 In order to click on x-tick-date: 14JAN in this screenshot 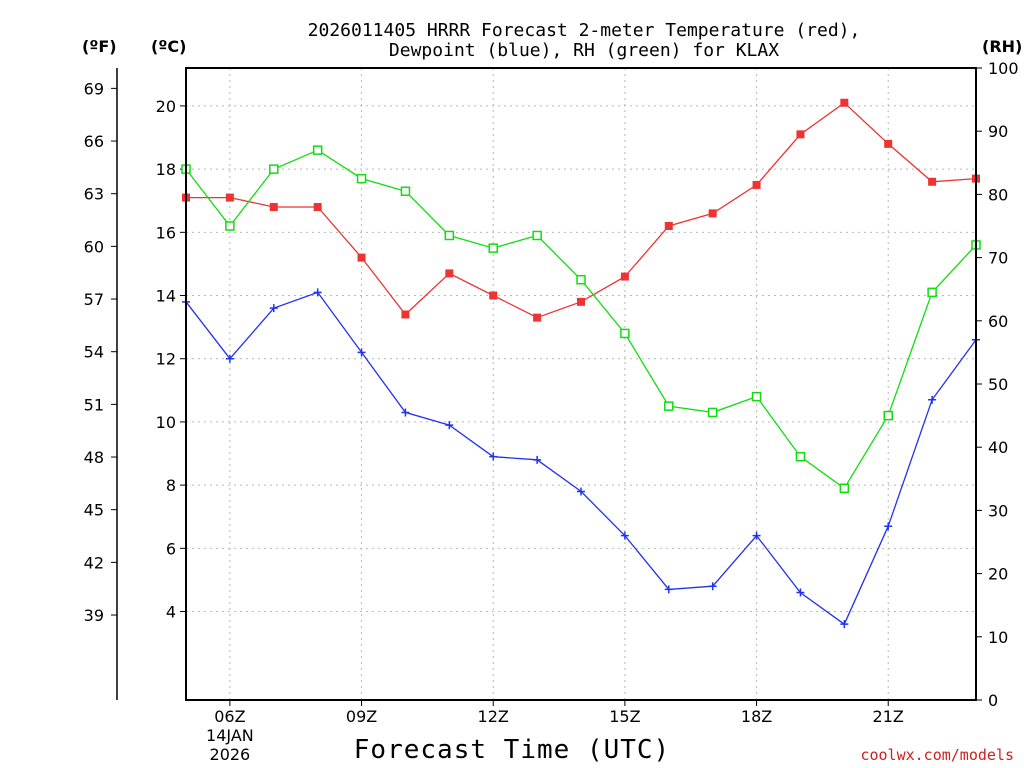, I will do `click(230, 735)`.